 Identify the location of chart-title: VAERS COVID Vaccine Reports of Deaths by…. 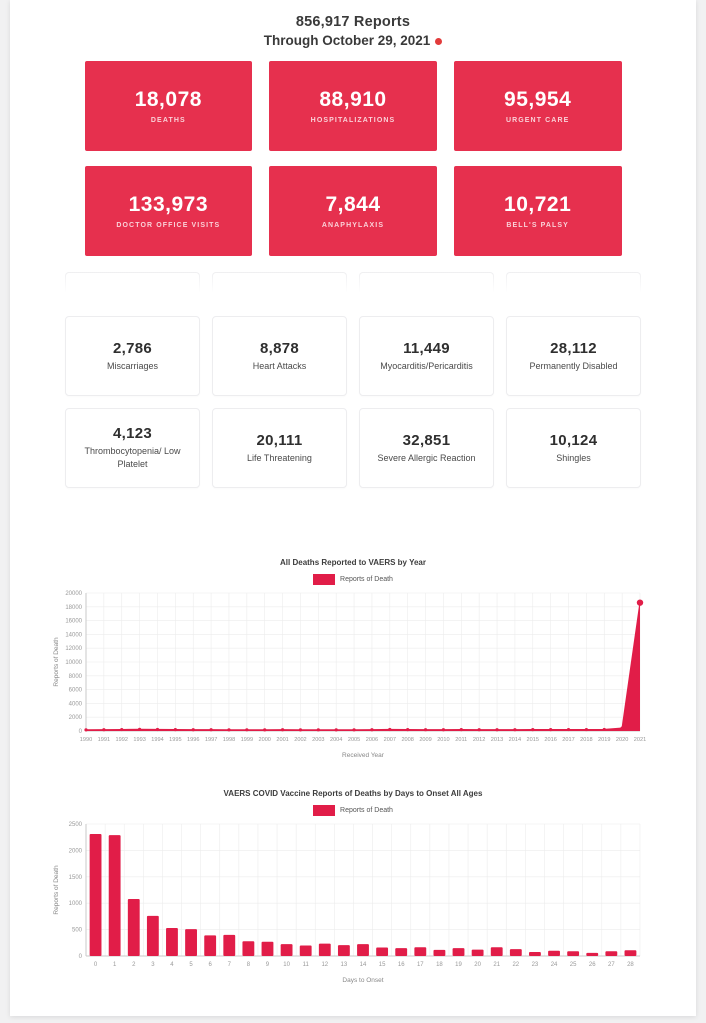
(353, 793).